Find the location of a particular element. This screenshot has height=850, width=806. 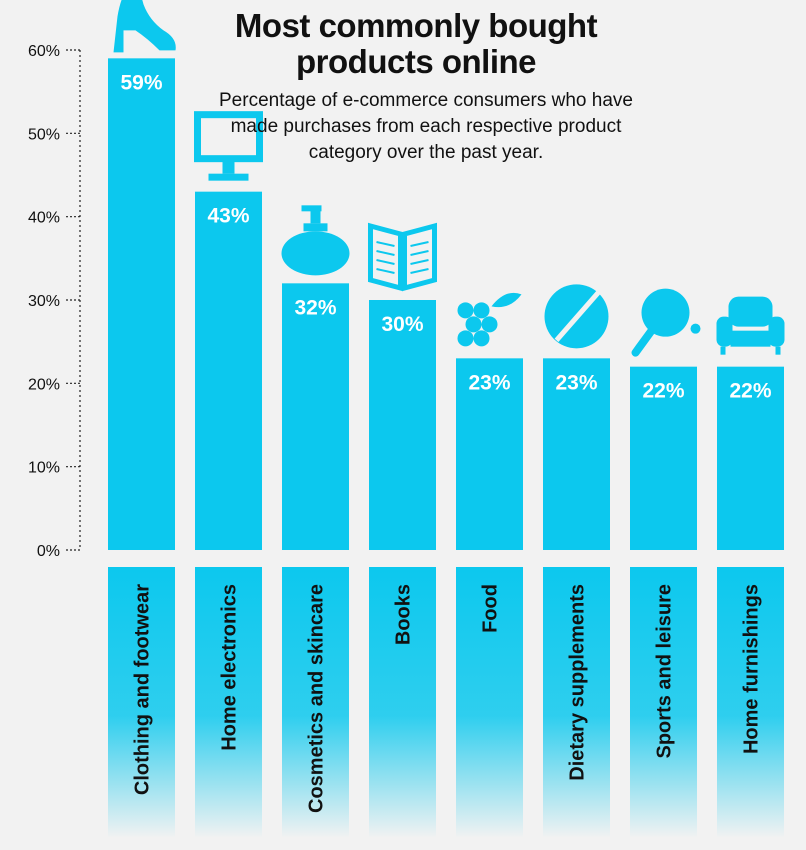

monitor-stand-icon is located at coordinates (228, 167).